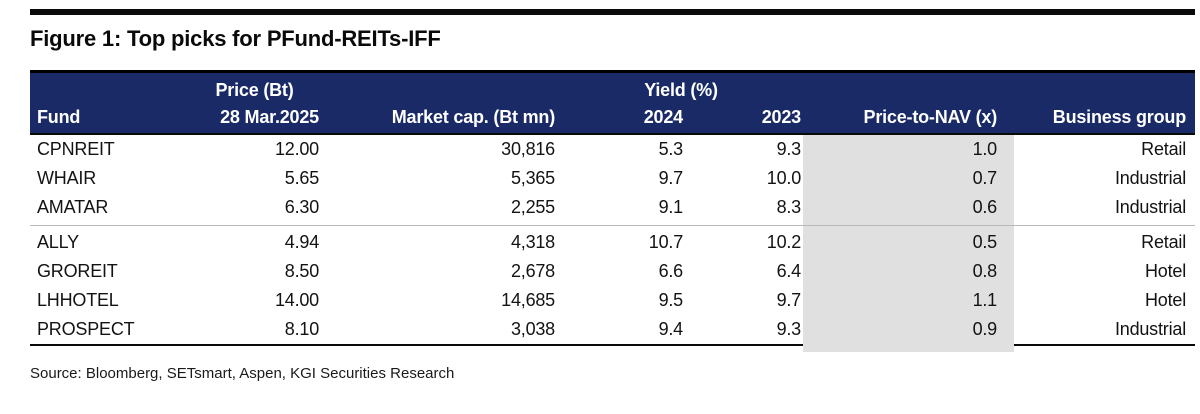 The width and height of the screenshot is (1200, 414). Describe the element at coordinates (985, 207) in the screenshot. I see `cell-price-to-nav: 0.6` at that location.